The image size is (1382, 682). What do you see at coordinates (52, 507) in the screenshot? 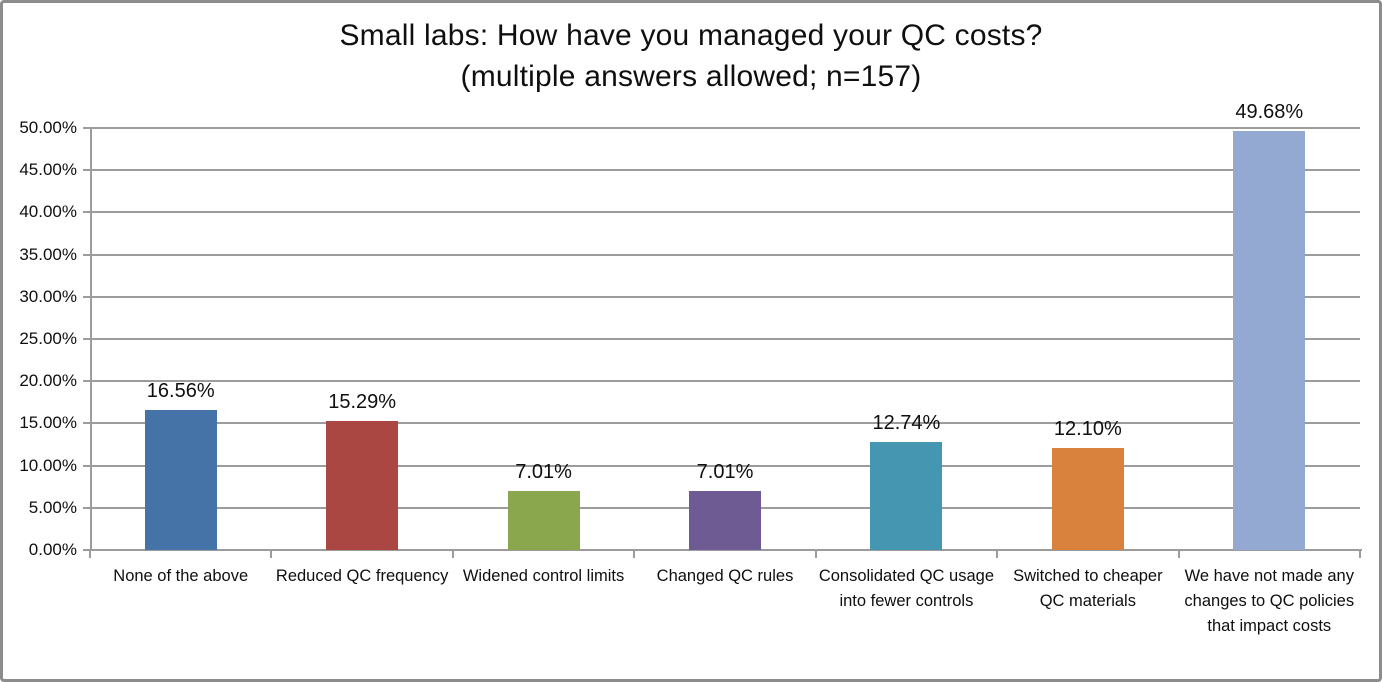
I see `y-tick-label: 5.00%` at bounding box center [52, 507].